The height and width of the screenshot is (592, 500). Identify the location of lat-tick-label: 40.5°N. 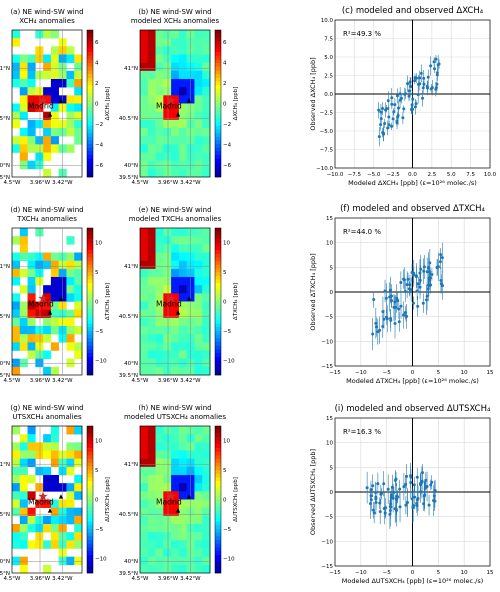
(5, 119).